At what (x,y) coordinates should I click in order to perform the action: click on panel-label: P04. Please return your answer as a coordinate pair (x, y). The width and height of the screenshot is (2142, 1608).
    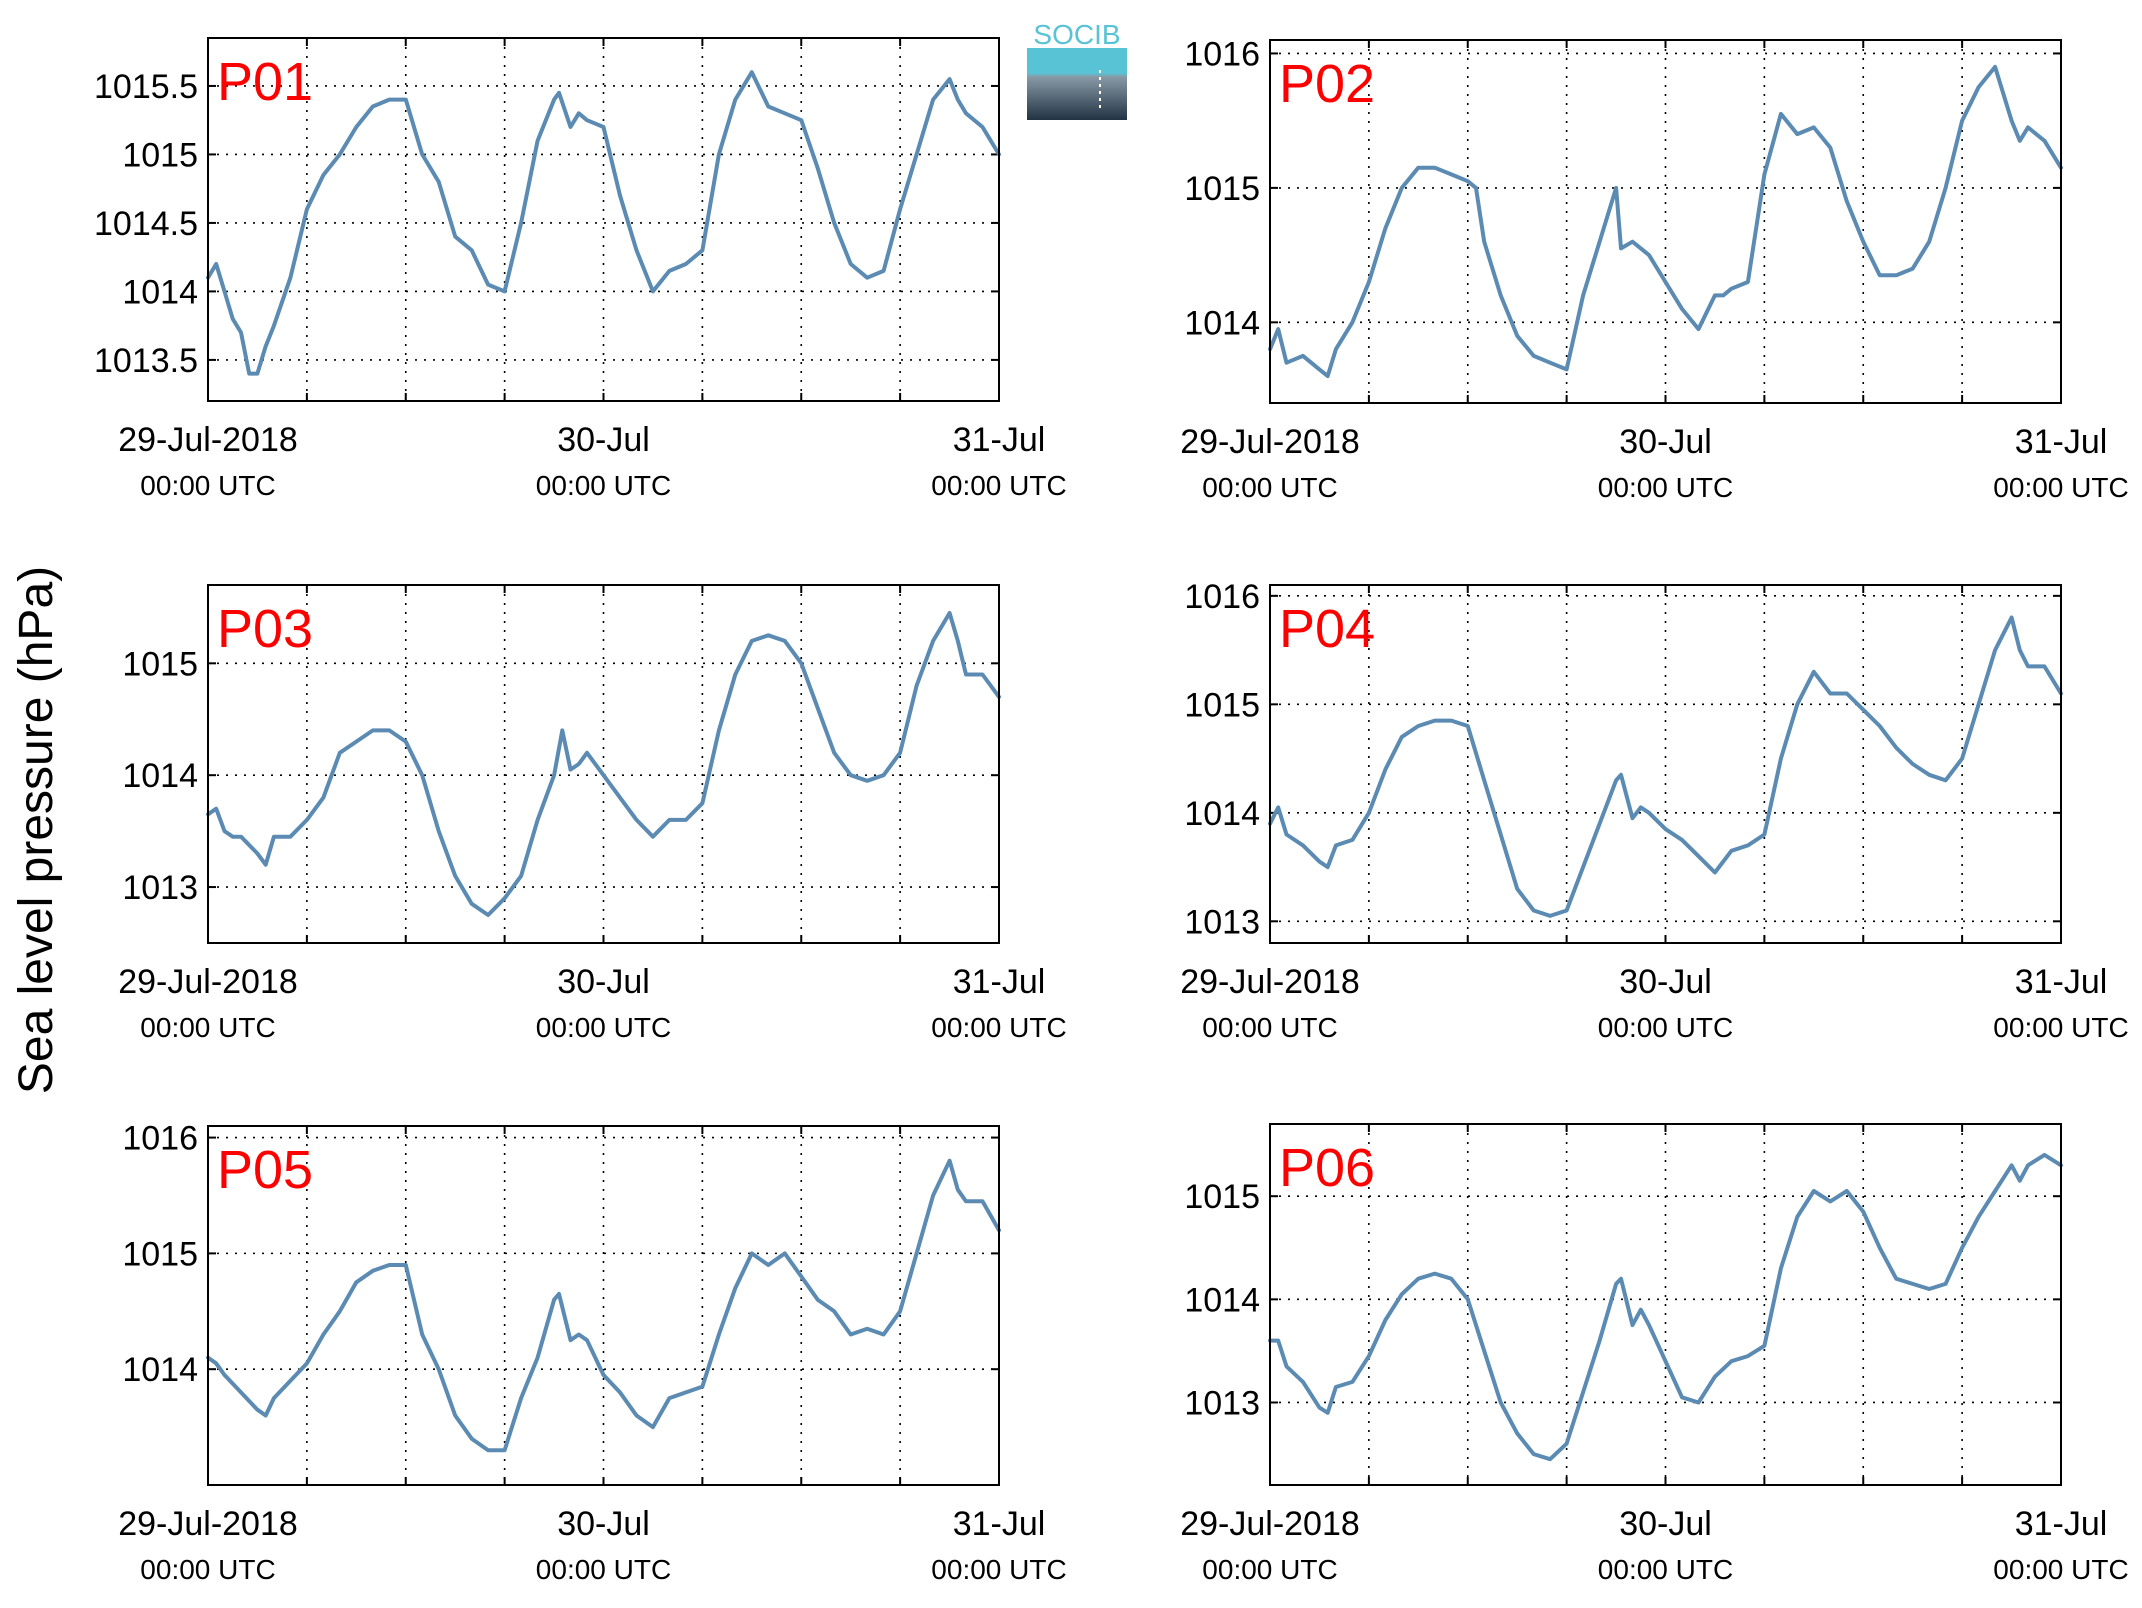
    Looking at the image, I should click on (1327, 629).